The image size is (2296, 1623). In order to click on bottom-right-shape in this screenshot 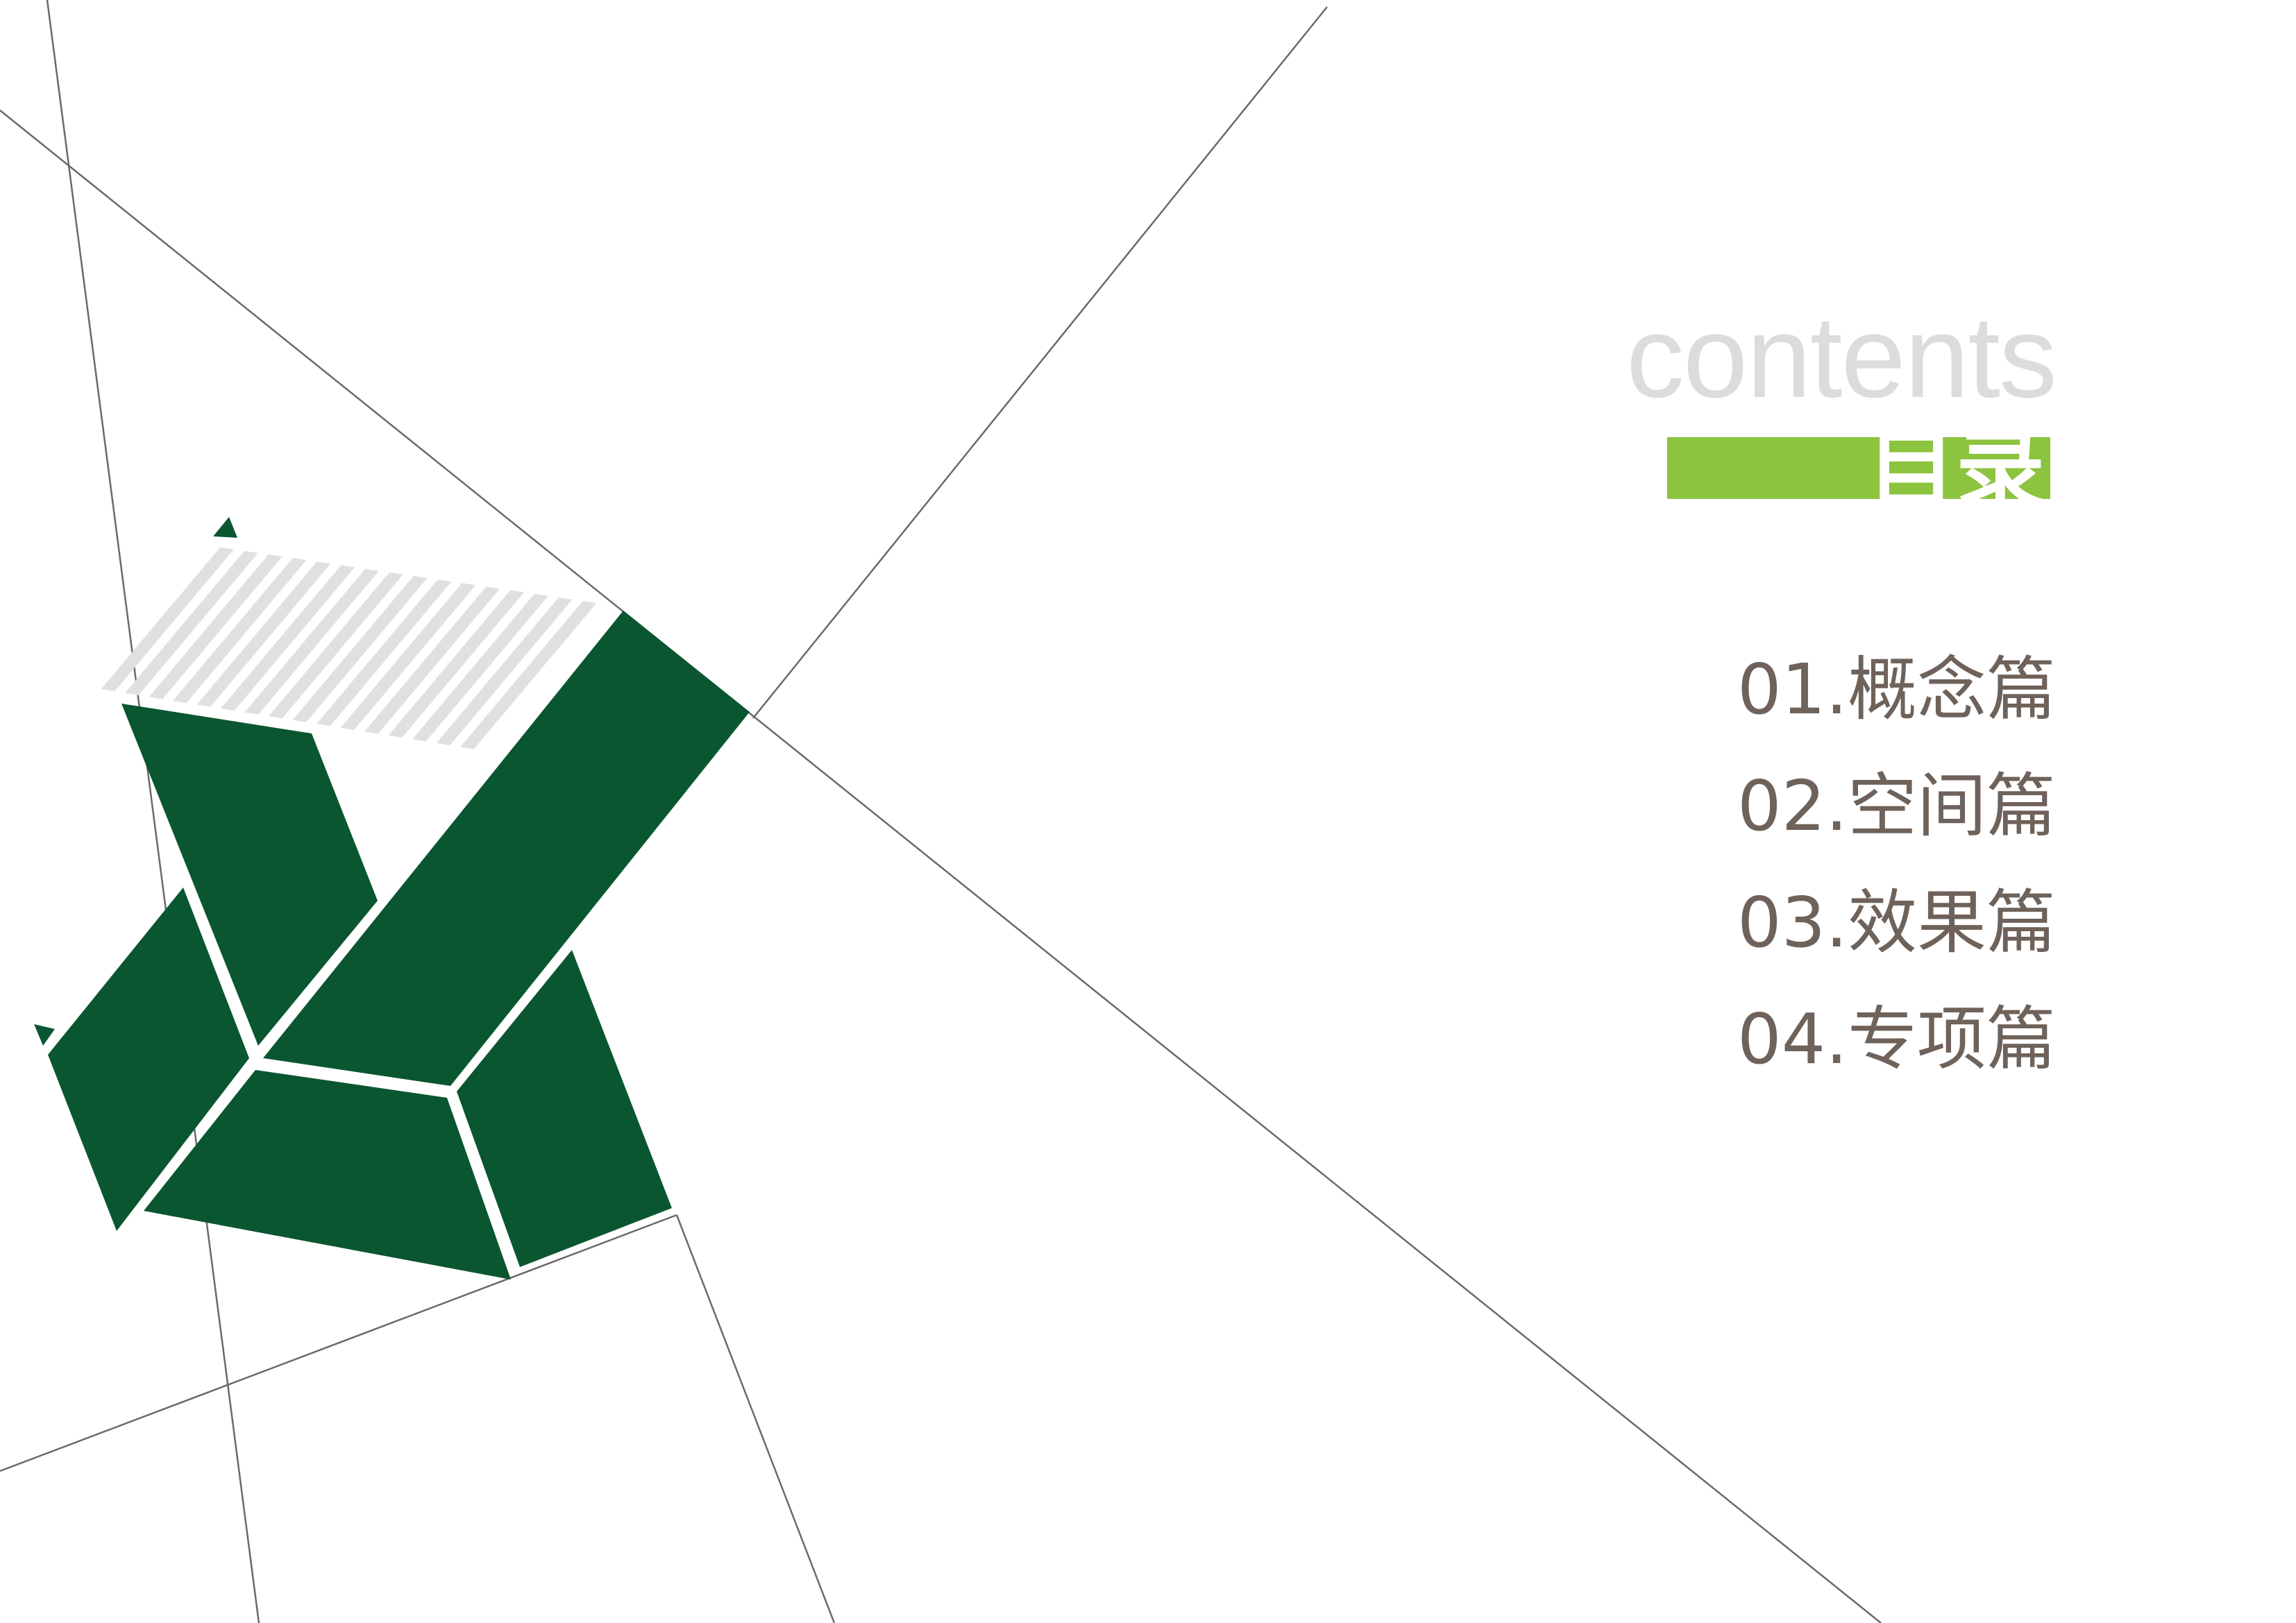, I will do `click(564, 1108)`.